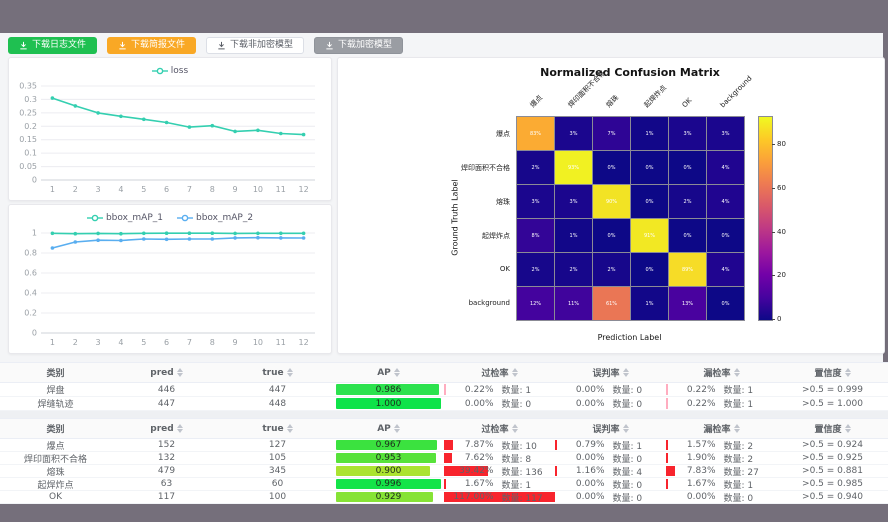  Describe the element at coordinates (779, 319) in the screenshot. I see `colorbar-tick-label: 0` at that location.